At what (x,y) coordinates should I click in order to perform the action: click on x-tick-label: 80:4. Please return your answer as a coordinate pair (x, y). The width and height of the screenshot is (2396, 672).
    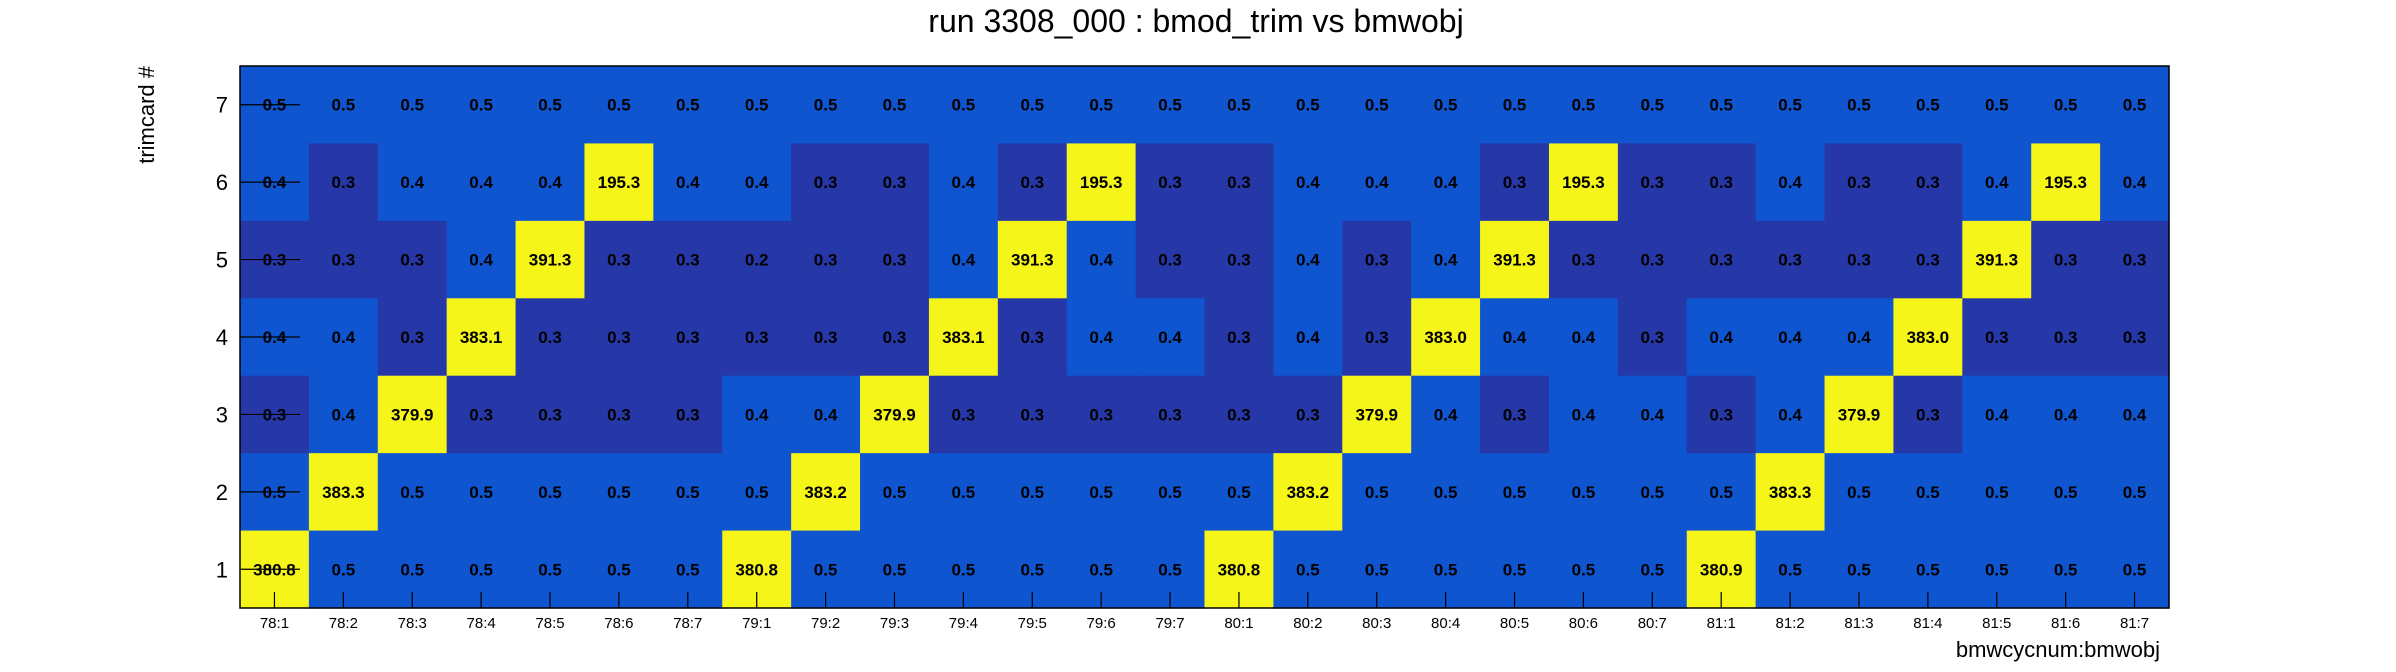
    Looking at the image, I should click on (1445, 623).